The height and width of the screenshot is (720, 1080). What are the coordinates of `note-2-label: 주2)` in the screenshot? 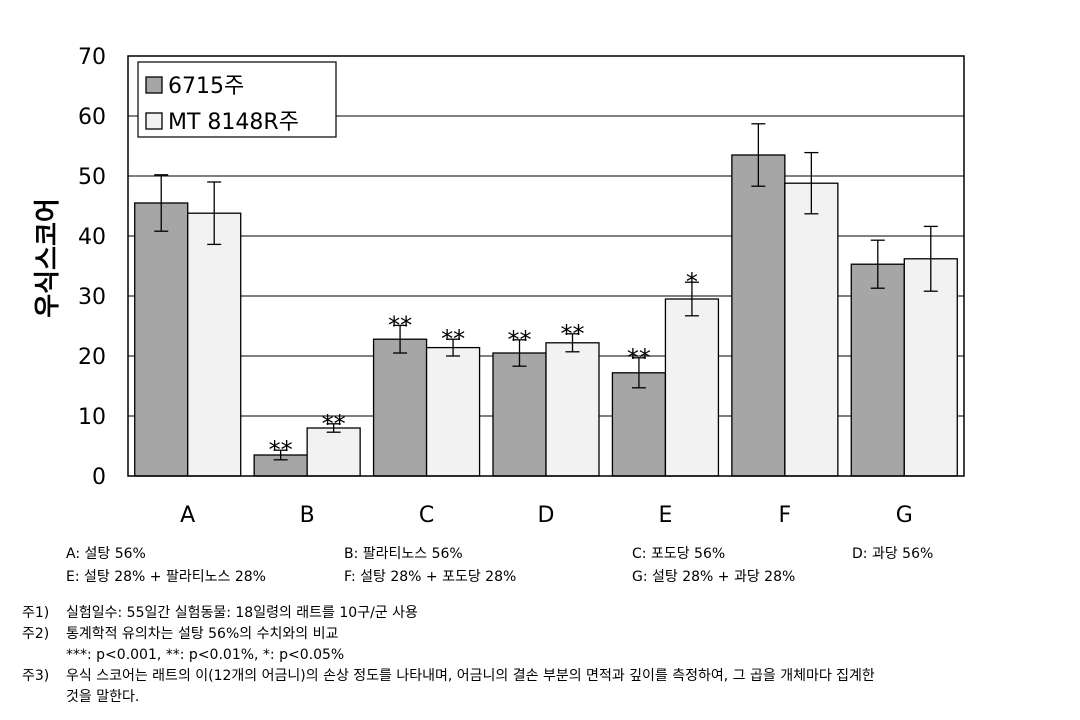 It's located at (36, 634).